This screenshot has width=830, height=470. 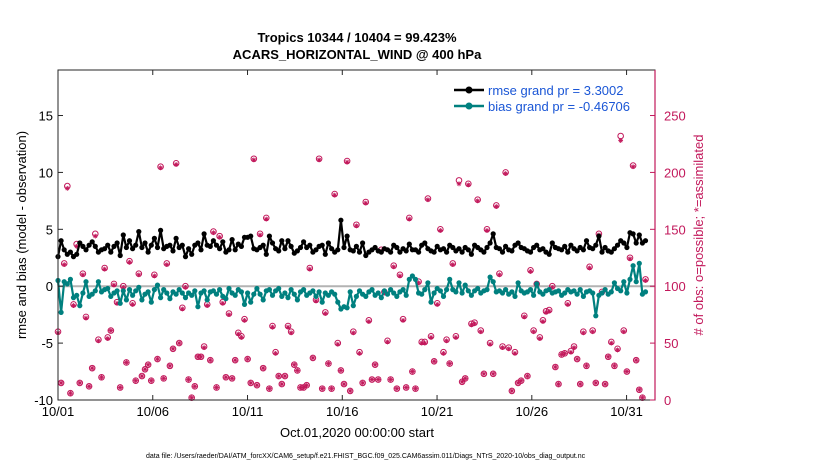 What do you see at coordinates (357, 54) in the screenshot?
I see `chart-subtitle: ACARS_HORIZONTAL_WIND @ 400 hPa` at bounding box center [357, 54].